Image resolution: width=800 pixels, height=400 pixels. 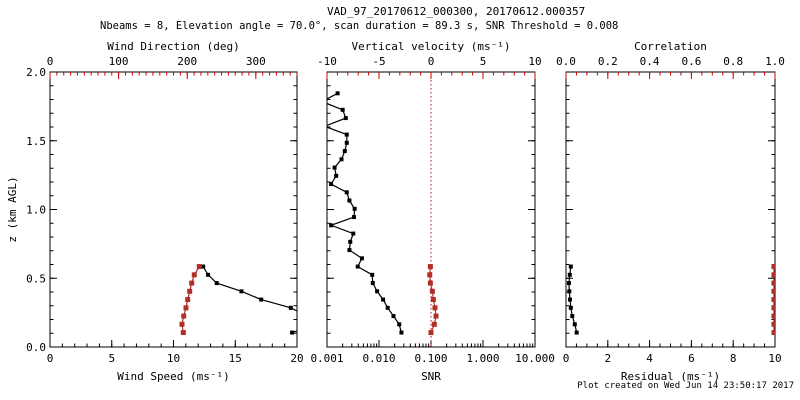 I want to click on residual-bottom-tick-label: 10, so click(x=774, y=358).